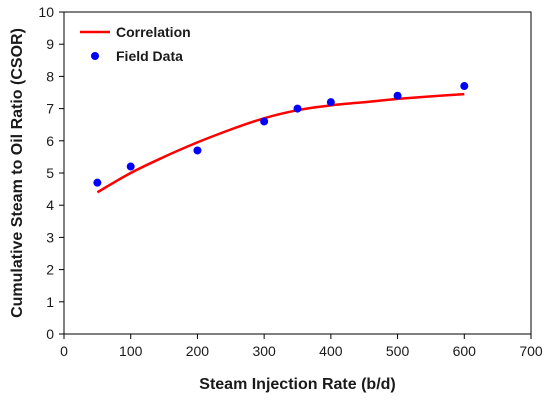  I want to click on y-tick-label: 10, so click(46, 12).